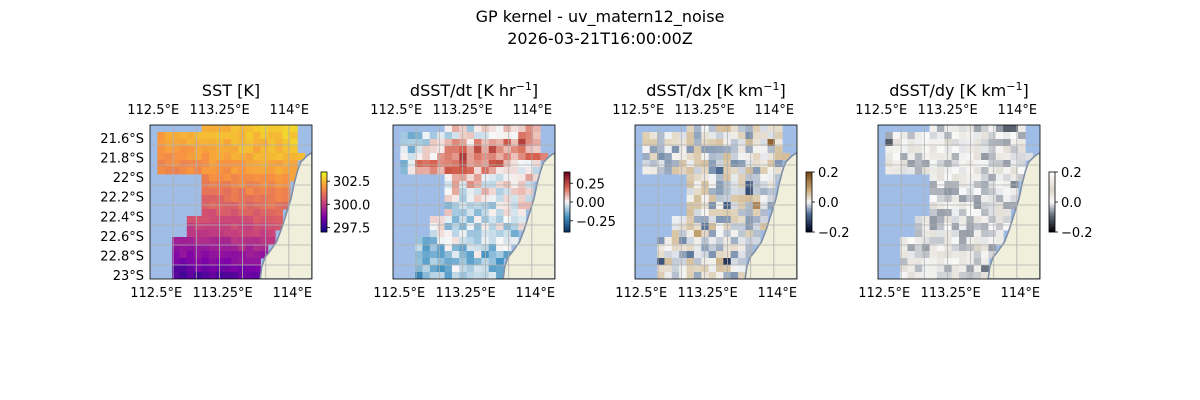 The image size is (1200, 400). Describe the element at coordinates (705, 110) in the screenshot. I see `x-tick-label-top: 113.25°E` at that location.